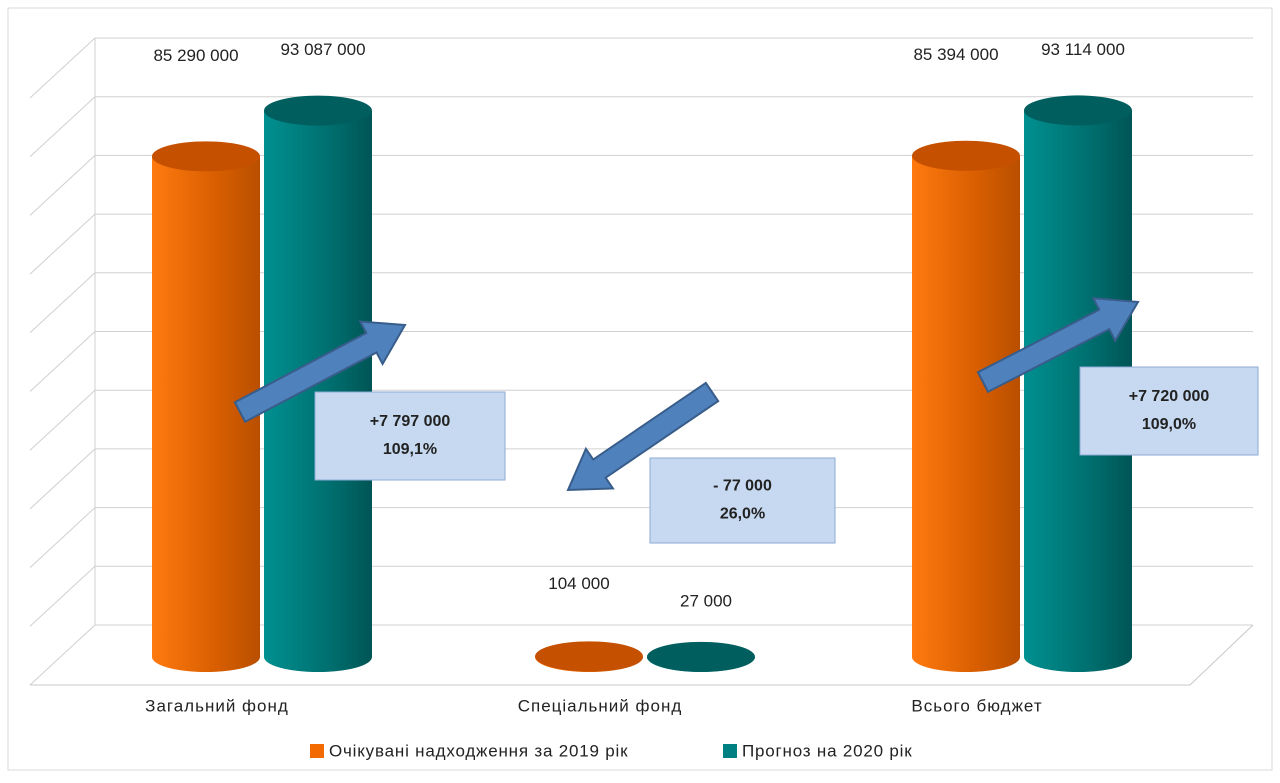  What do you see at coordinates (195, 55) in the screenshot?
I see `data-label: 85 290 000` at bounding box center [195, 55].